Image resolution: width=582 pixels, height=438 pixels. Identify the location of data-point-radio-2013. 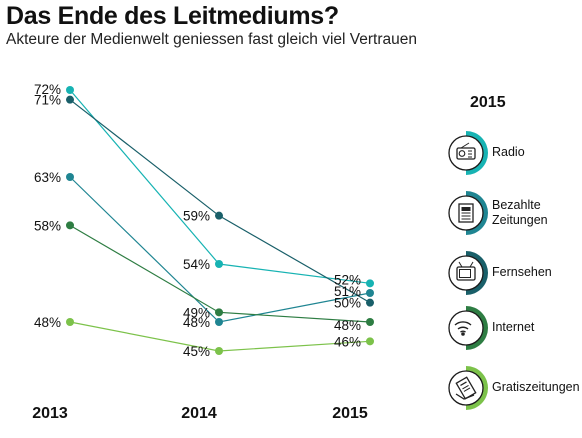
(70, 90).